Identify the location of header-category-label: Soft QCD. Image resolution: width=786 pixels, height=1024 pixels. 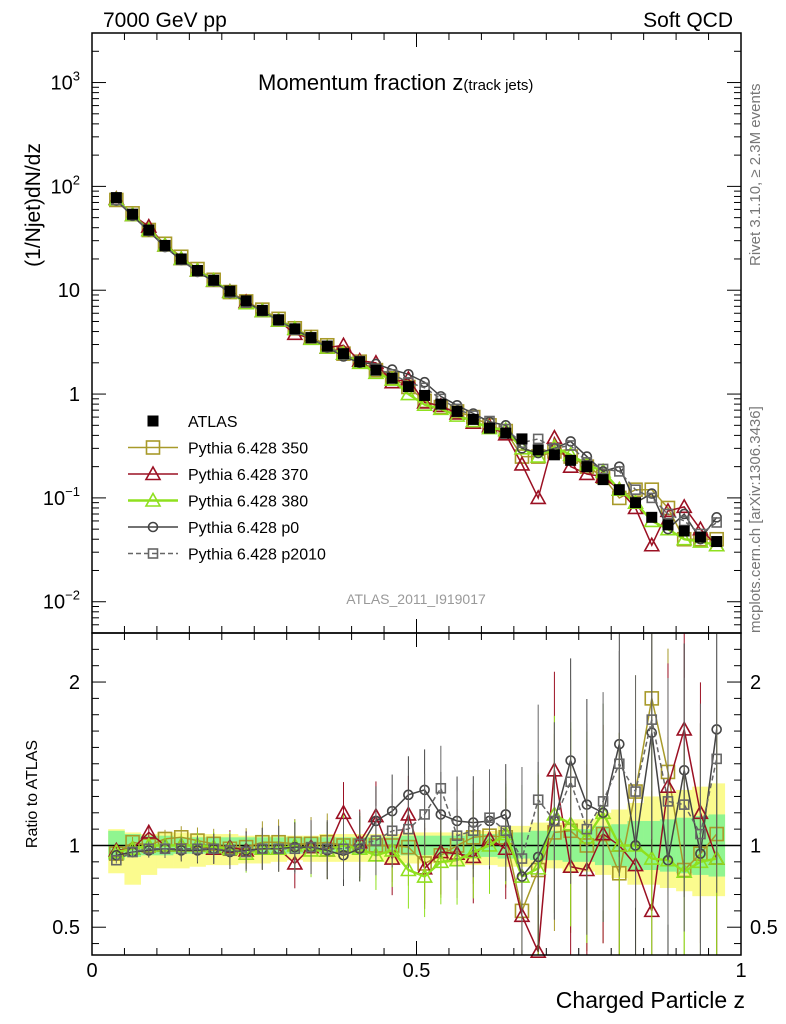
(688, 20).